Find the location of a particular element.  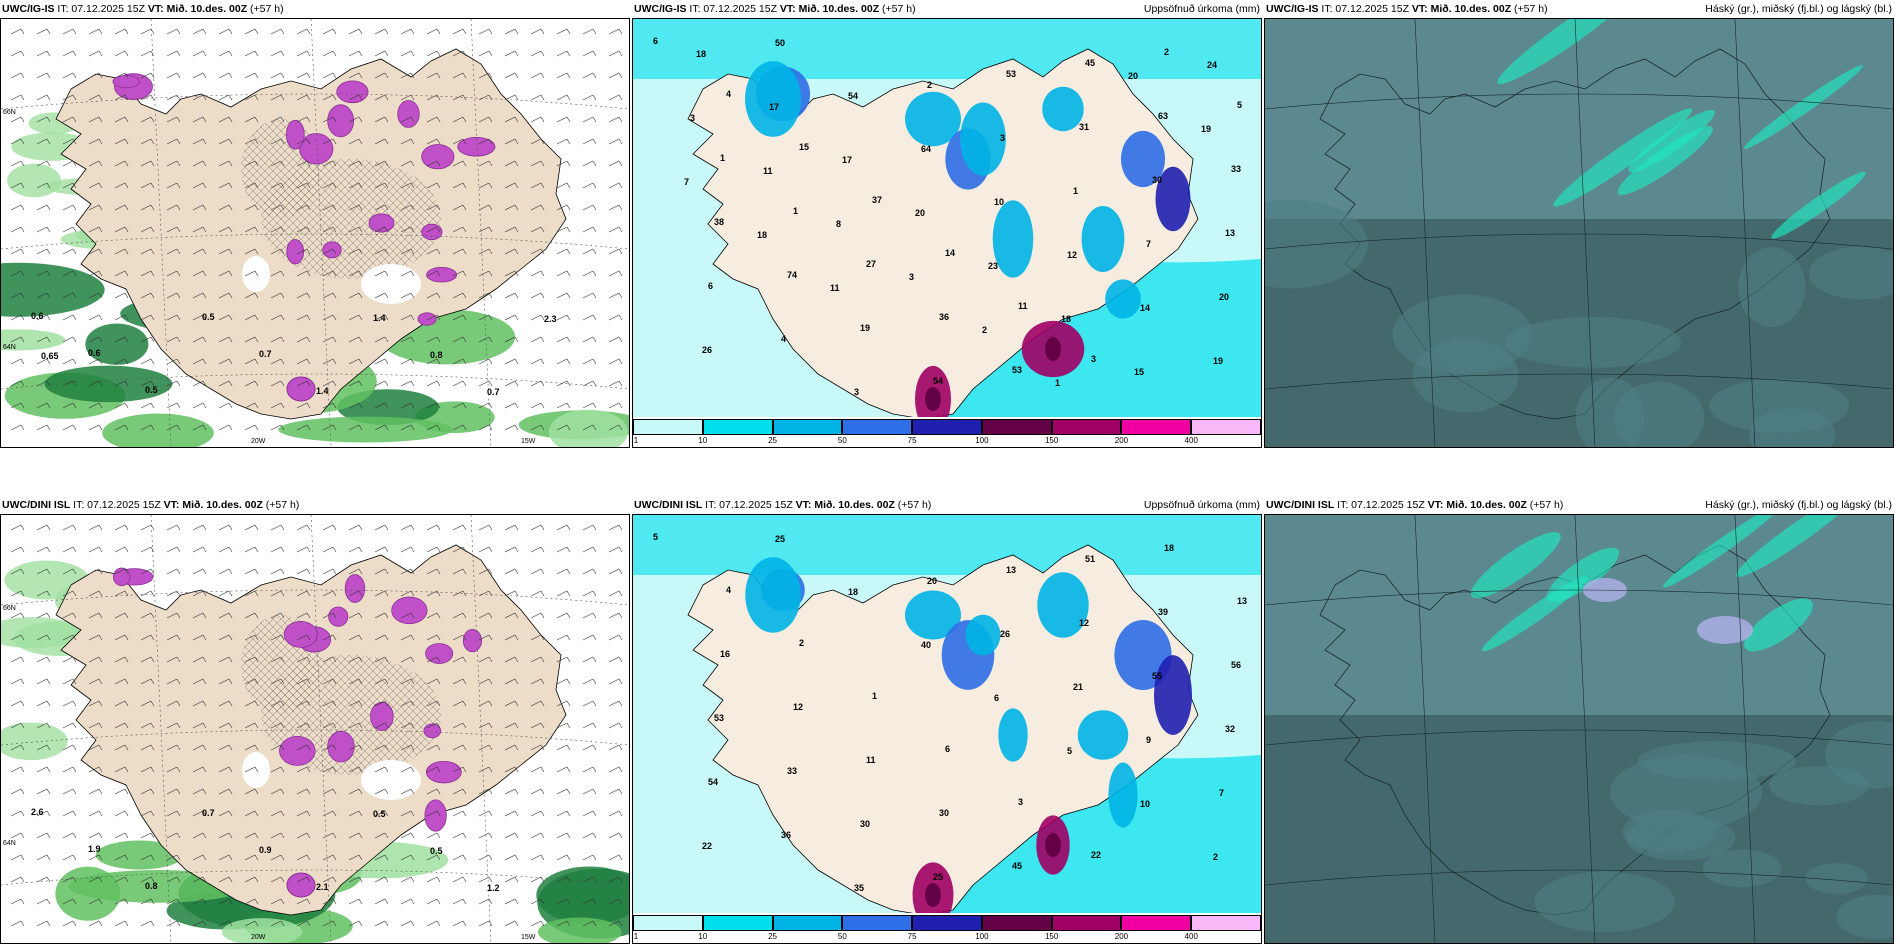

precip-value-label: 19 is located at coordinates (1218, 361).